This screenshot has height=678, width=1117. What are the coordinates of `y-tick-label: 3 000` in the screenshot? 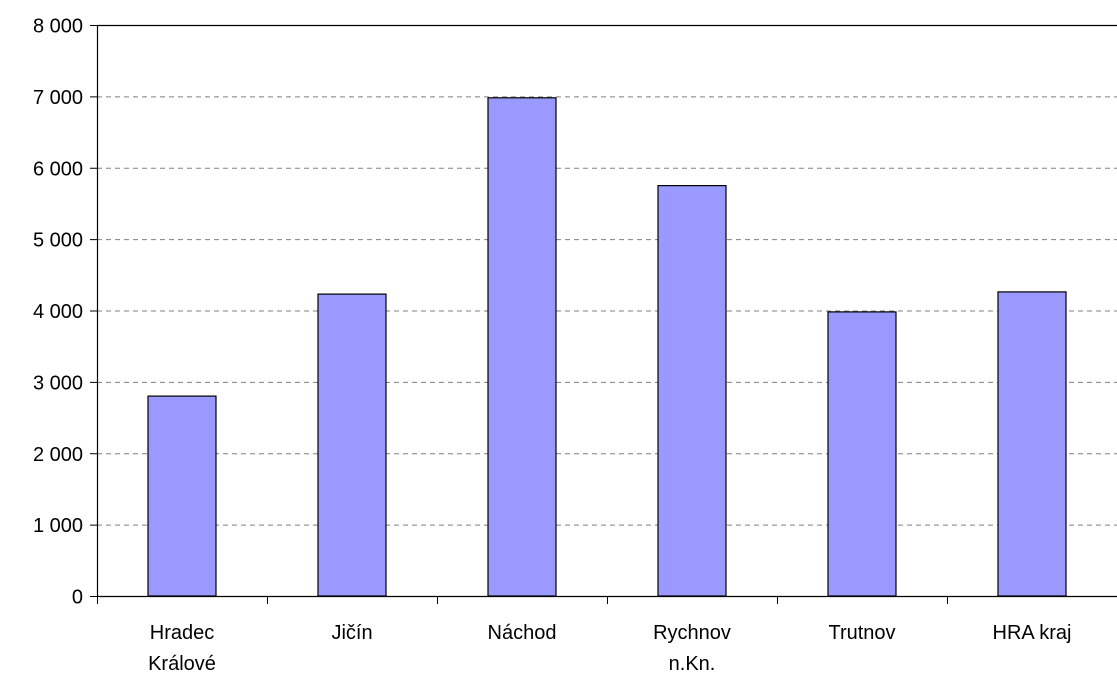 It's located at (58, 383).